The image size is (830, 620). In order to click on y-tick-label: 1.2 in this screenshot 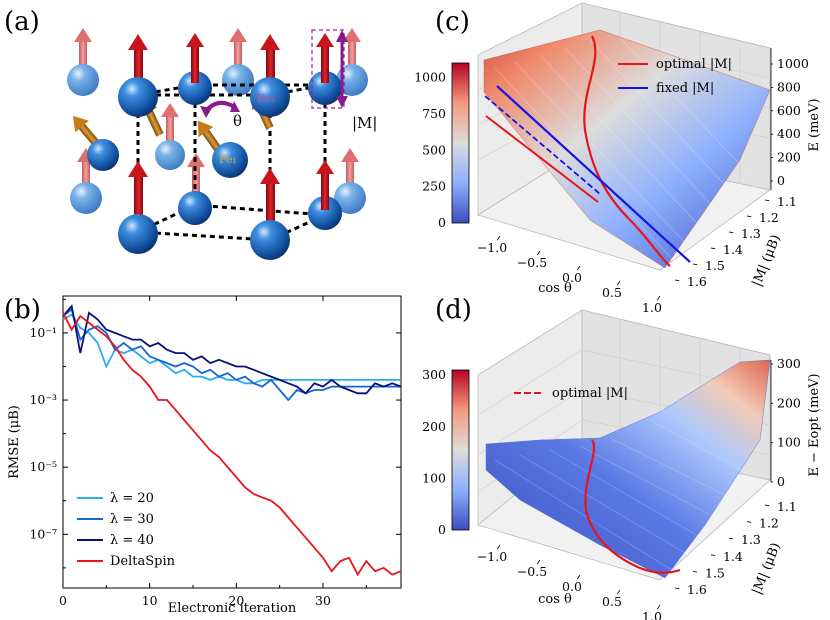, I will do `click(769, 523)`.